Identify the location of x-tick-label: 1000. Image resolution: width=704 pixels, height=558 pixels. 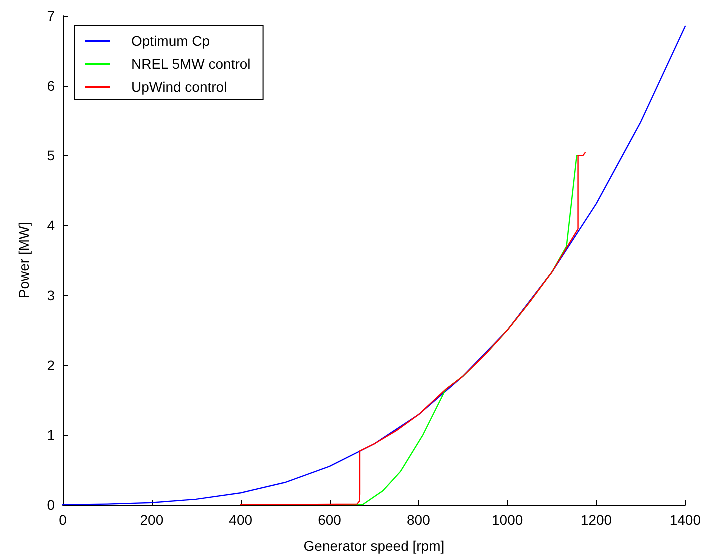
(508, 520).